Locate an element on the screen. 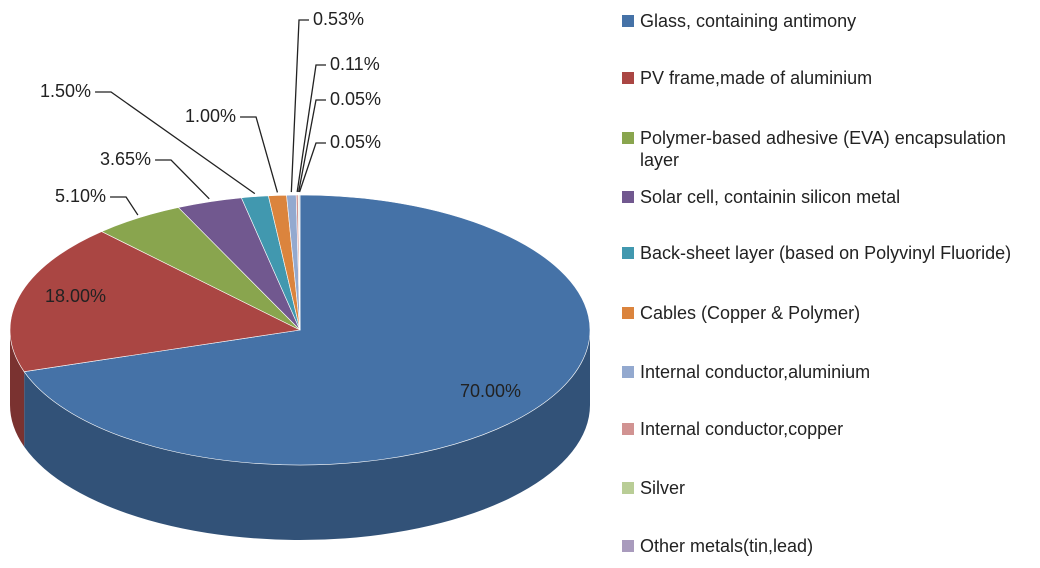  legend-entry: Internal conductor,copper is located at coordinates (829, 429).